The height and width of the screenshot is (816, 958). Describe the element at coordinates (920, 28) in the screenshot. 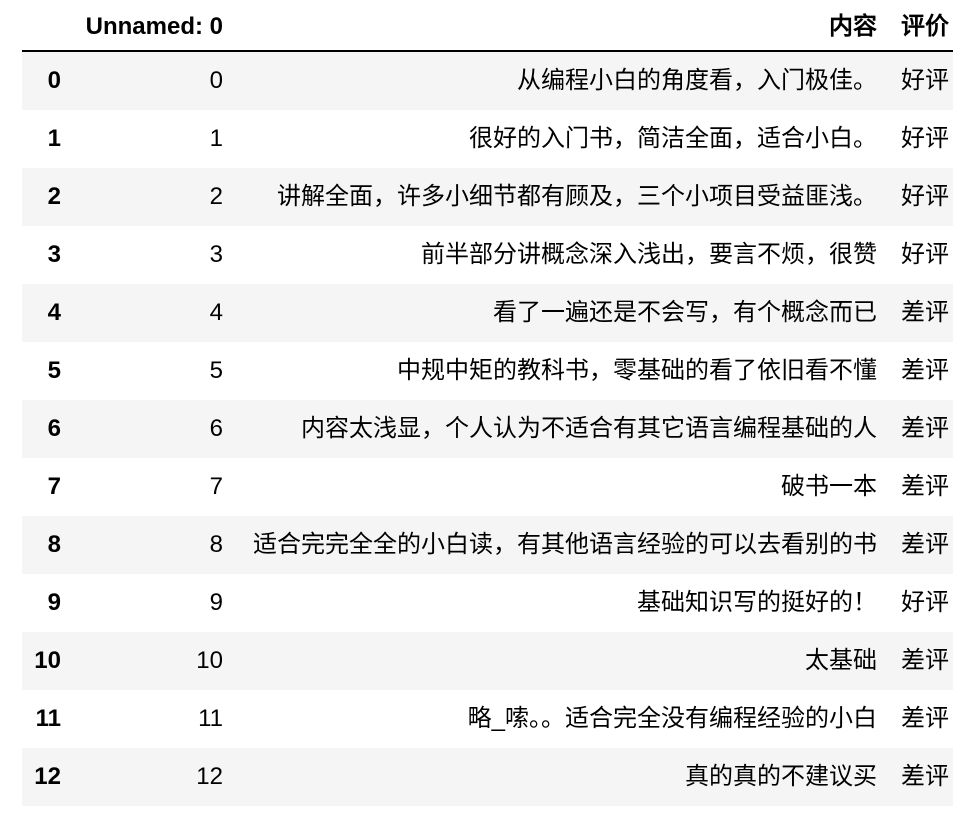

I see `rating-column-header: 评价` at that location.